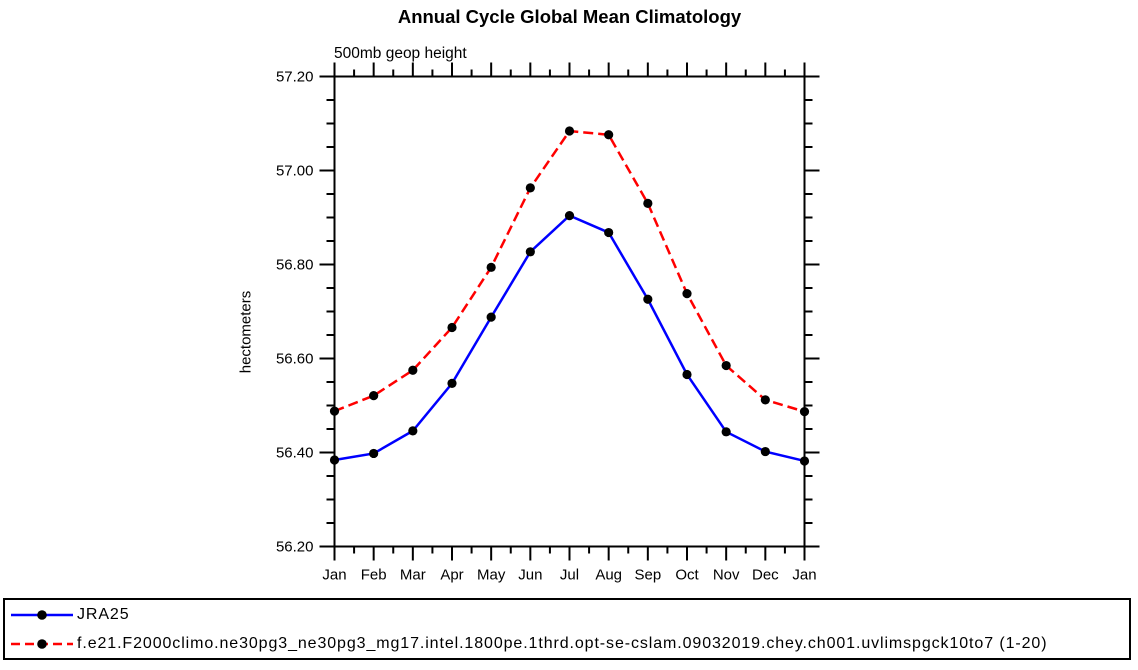 This screenshot has height=670, width=1138. What do you see at coordinates (570, 16) in the screenshot?
I see `chart-title: Annual Cycle Global Mean Climatology` at bounding box center [570, 16].